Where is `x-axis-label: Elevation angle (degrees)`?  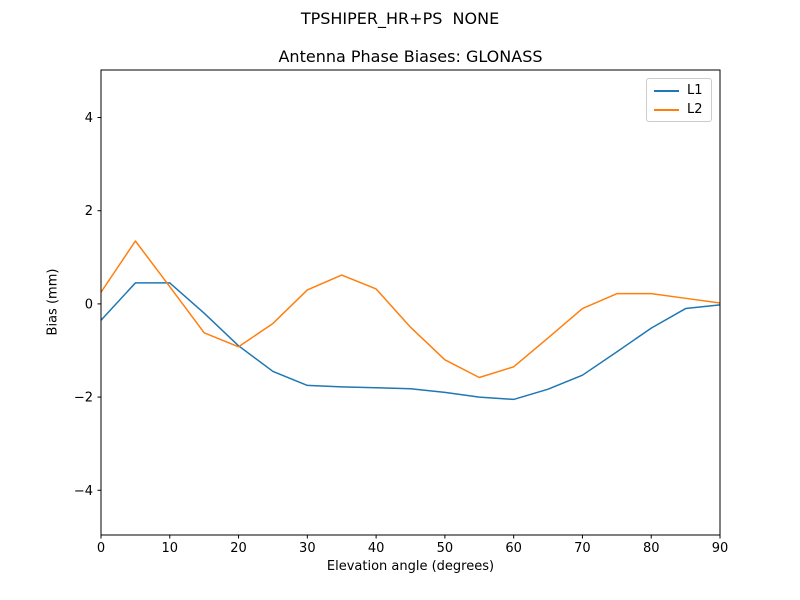
x-axis-label: Elevation angle (degrees) is located at coordinates (410, 566).